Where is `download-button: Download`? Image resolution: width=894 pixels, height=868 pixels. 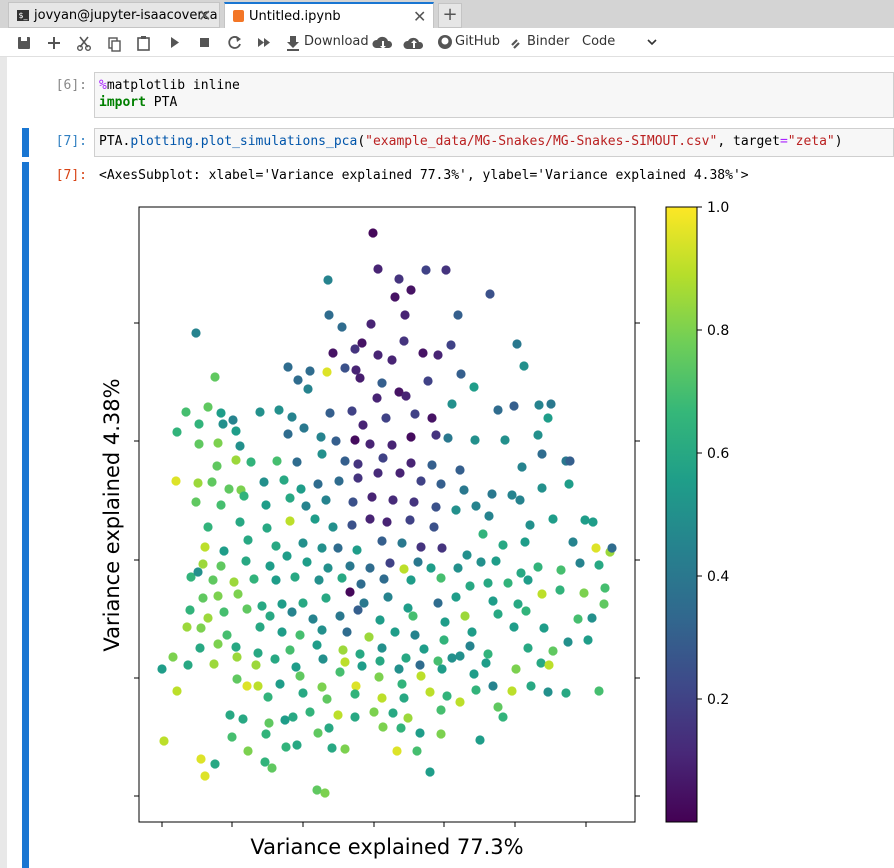
download-button: Download is located at coordinates (336, 41).